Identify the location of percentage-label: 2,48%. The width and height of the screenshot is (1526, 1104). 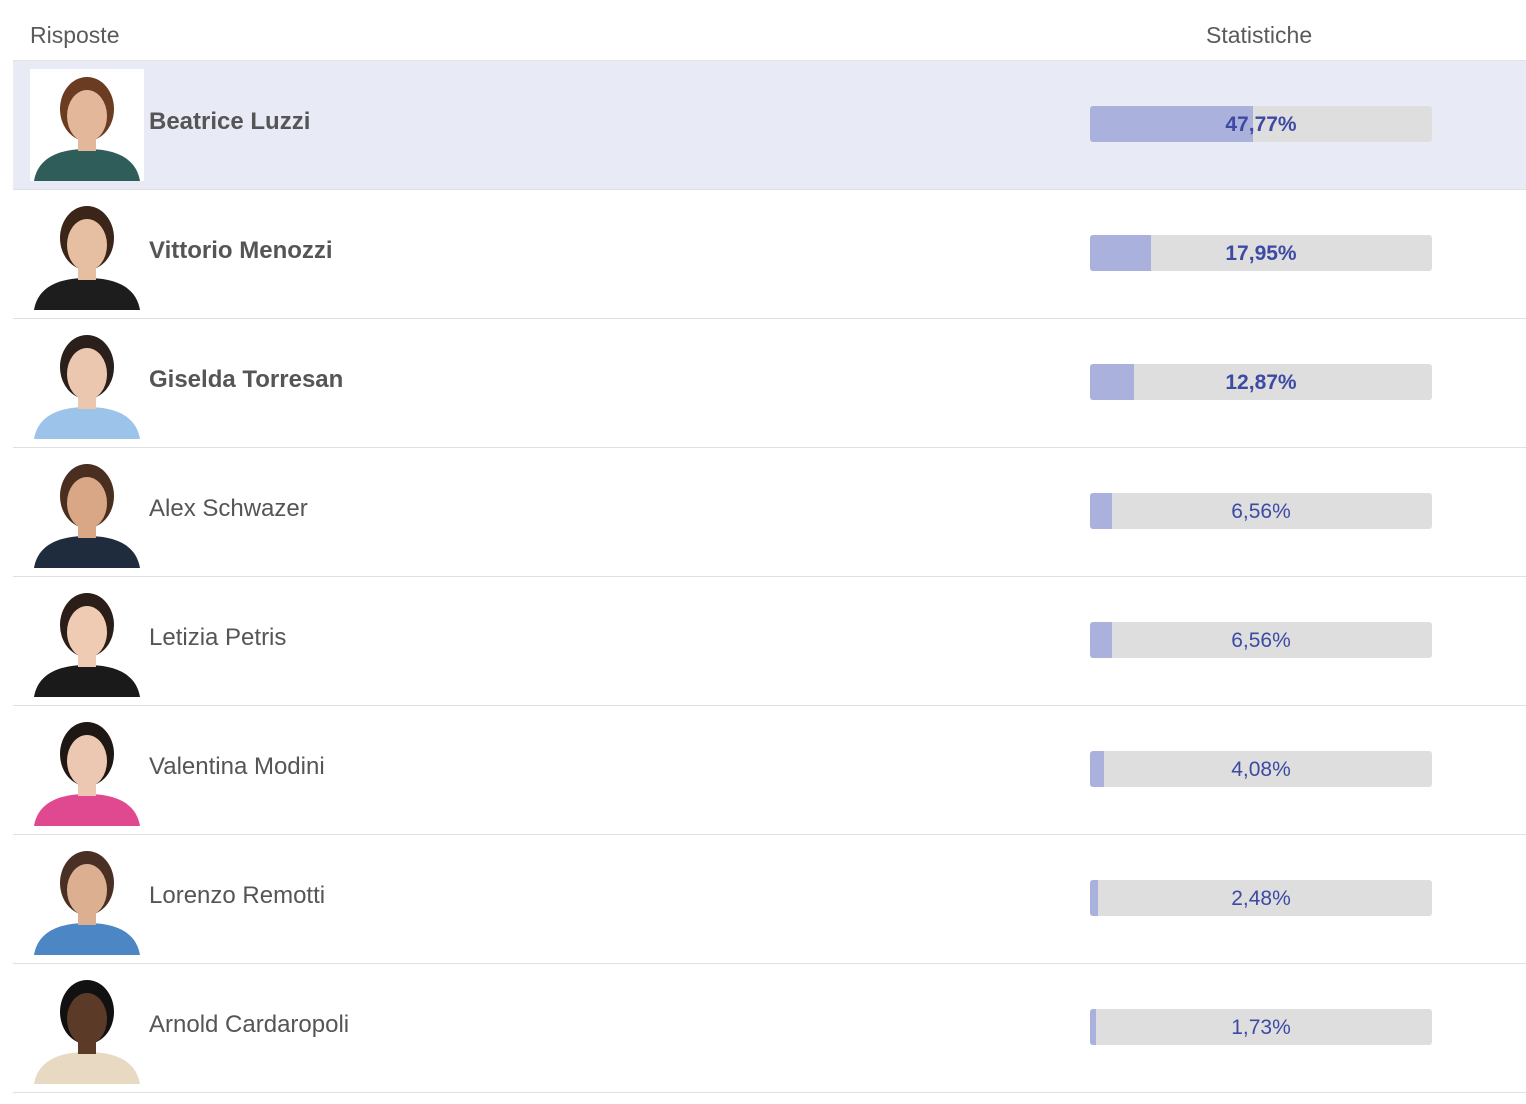
(1261, 898).